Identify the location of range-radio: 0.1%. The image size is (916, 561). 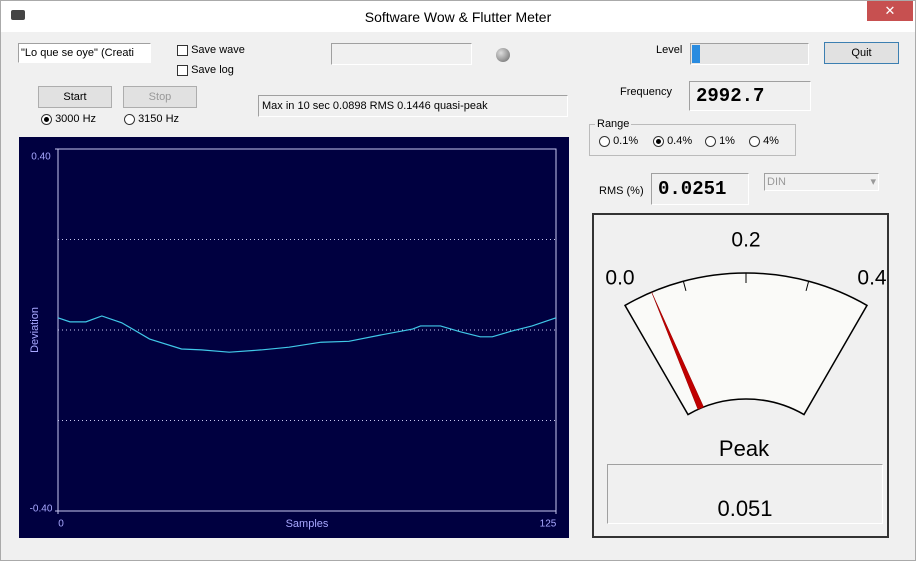
(618, 141).